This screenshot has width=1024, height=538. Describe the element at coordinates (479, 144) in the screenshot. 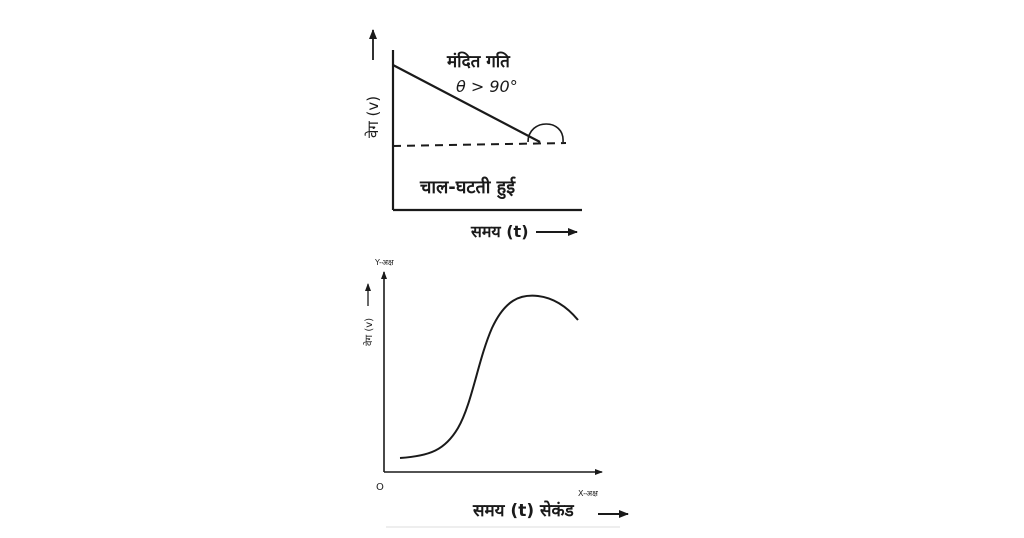

I see `graph1-dashed-reference-line` at that location.